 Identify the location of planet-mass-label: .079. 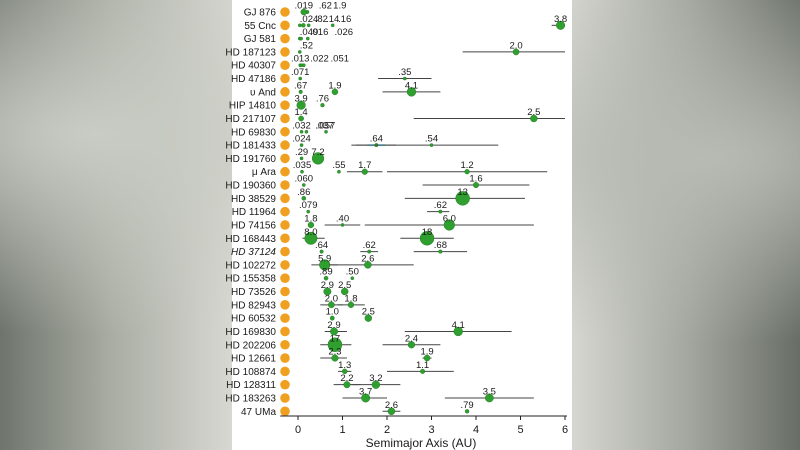
(308, 205).